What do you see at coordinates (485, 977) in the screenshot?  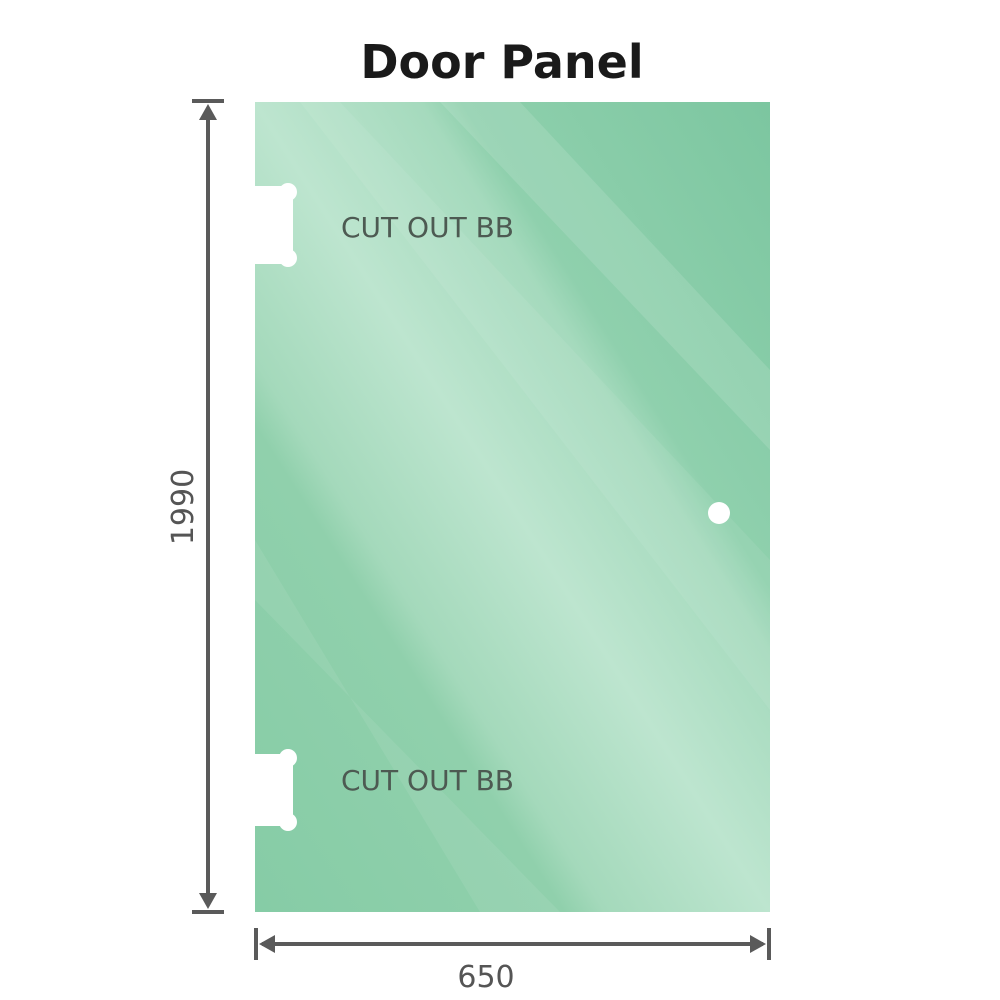 I see `width-label: 650` at bounding box center [485, 977].